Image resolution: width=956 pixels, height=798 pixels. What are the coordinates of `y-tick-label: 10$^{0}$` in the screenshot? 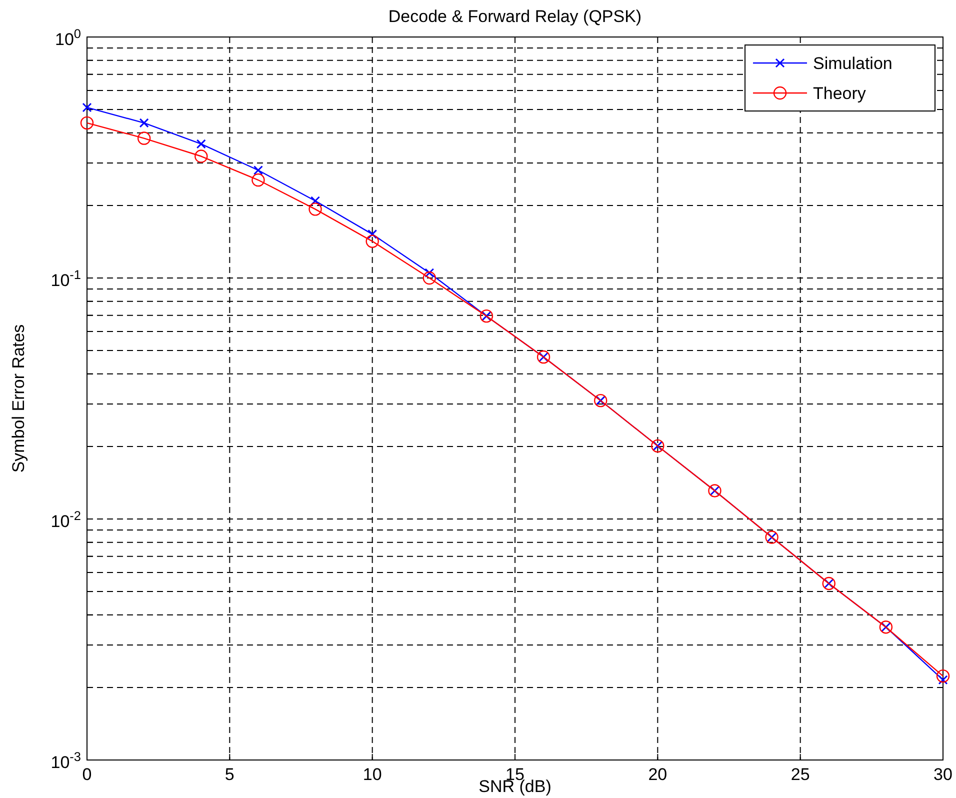 It's located at (67, 37).